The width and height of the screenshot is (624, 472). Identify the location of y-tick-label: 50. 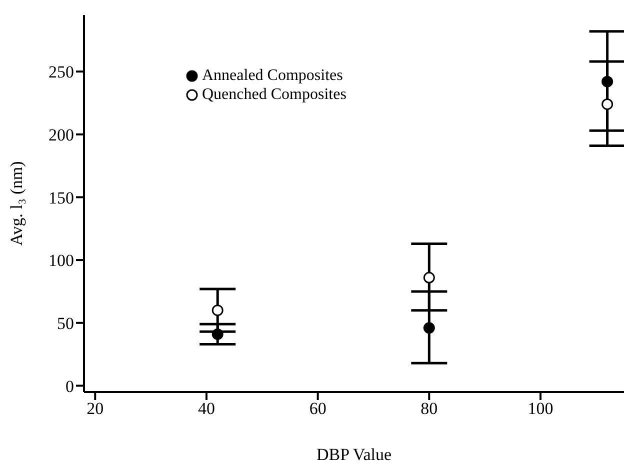
(65, 323).